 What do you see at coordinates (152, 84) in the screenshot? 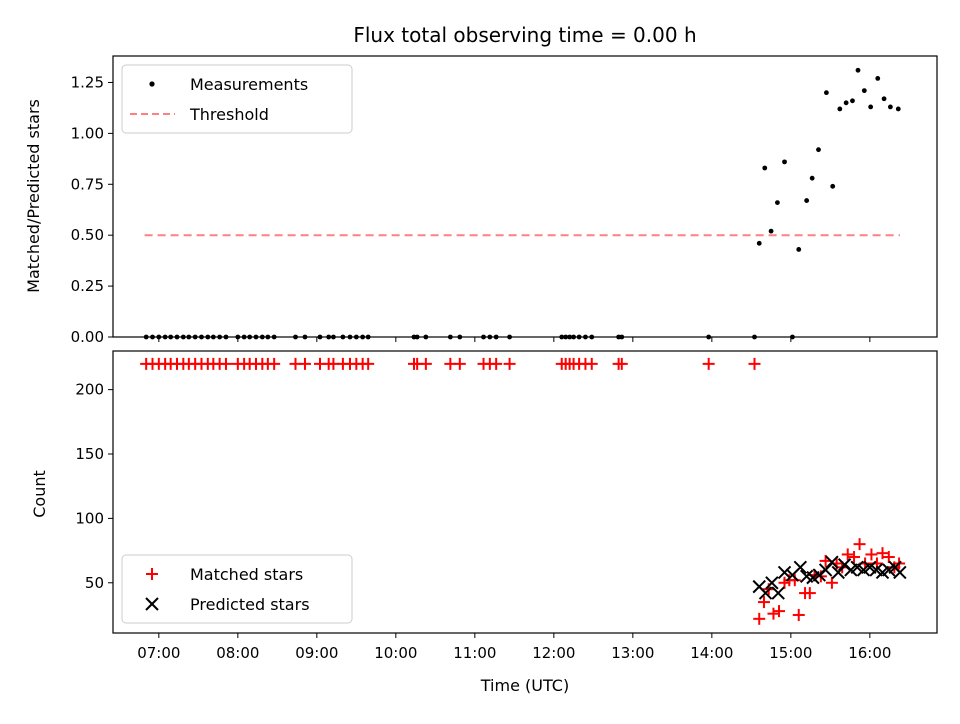
I see `legend-measurement-marker` at bounding box center [152, 84].